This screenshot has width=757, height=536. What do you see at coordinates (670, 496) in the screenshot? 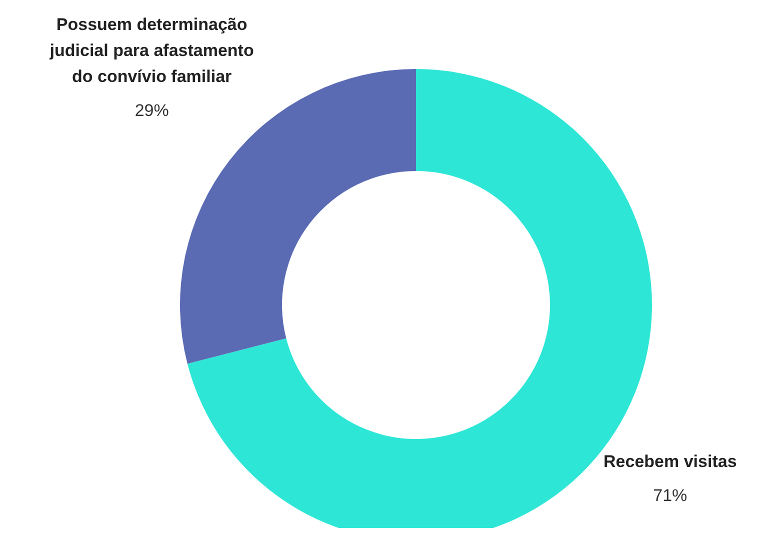
I see `data-label: 71%` at bounding box center [670, 496].